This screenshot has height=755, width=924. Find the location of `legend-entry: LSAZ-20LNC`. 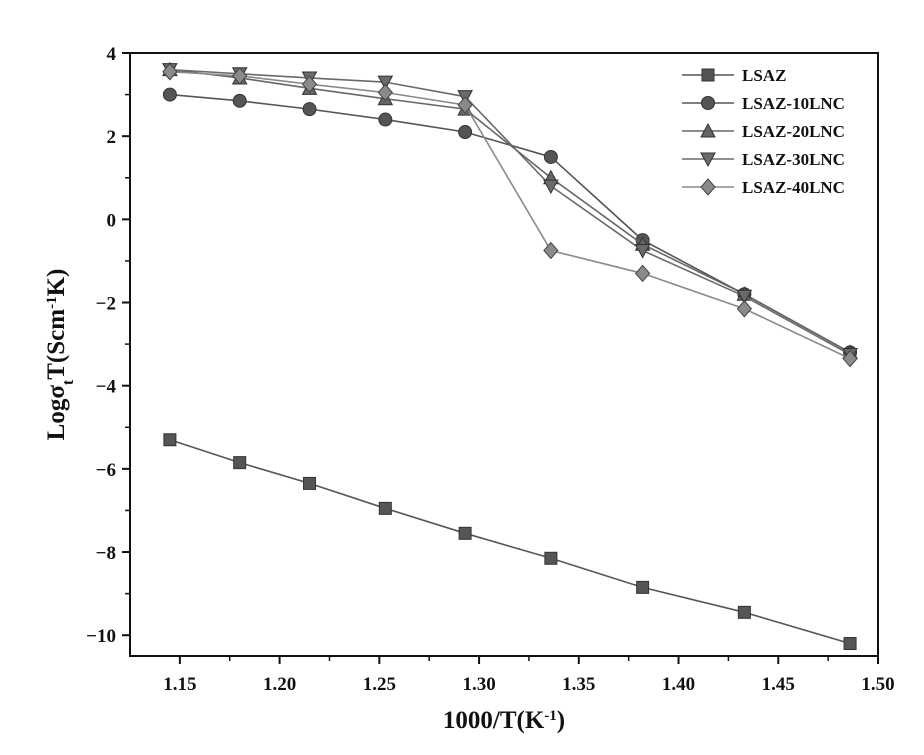

legend-entry: LSAZ-20LNC is located at coordinates (763, 131).